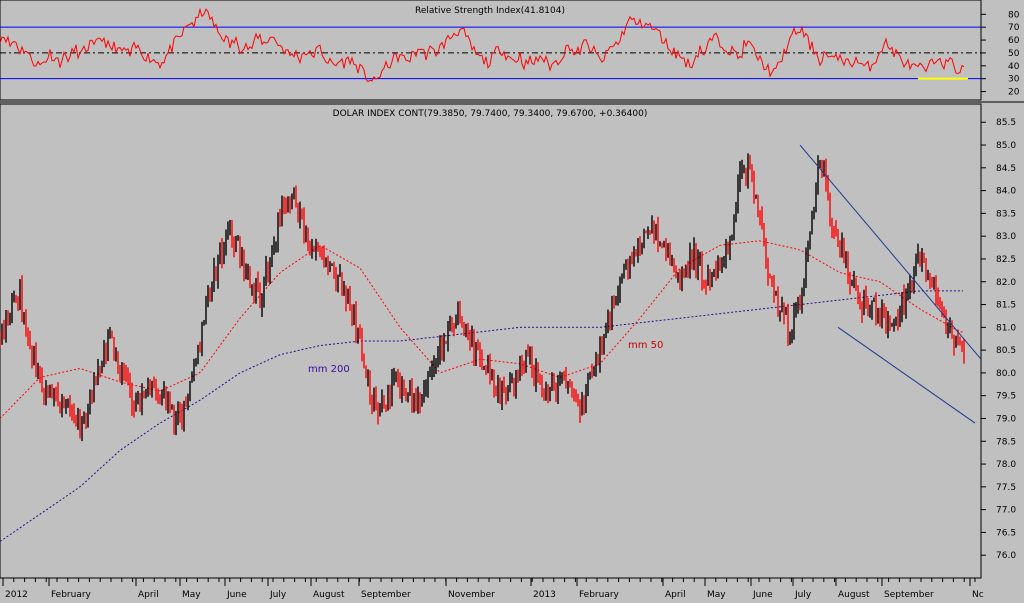 This screenshot has height=603, width=1024. What do you see at coordinates (329, 369) in the screenshot?
I see `mm200-annotation: mm 200` at bounding box center [329, 369].